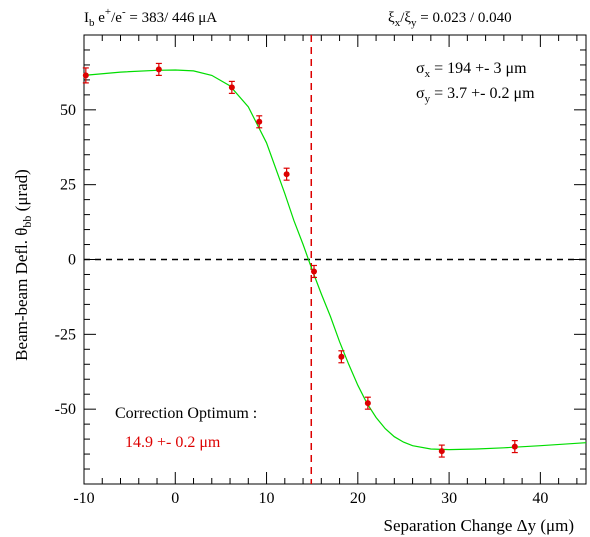  What do you see at coordinates (449, 498) in the screenshot?
I see `x-tick-label: 30` at bounding box center [449, 498].